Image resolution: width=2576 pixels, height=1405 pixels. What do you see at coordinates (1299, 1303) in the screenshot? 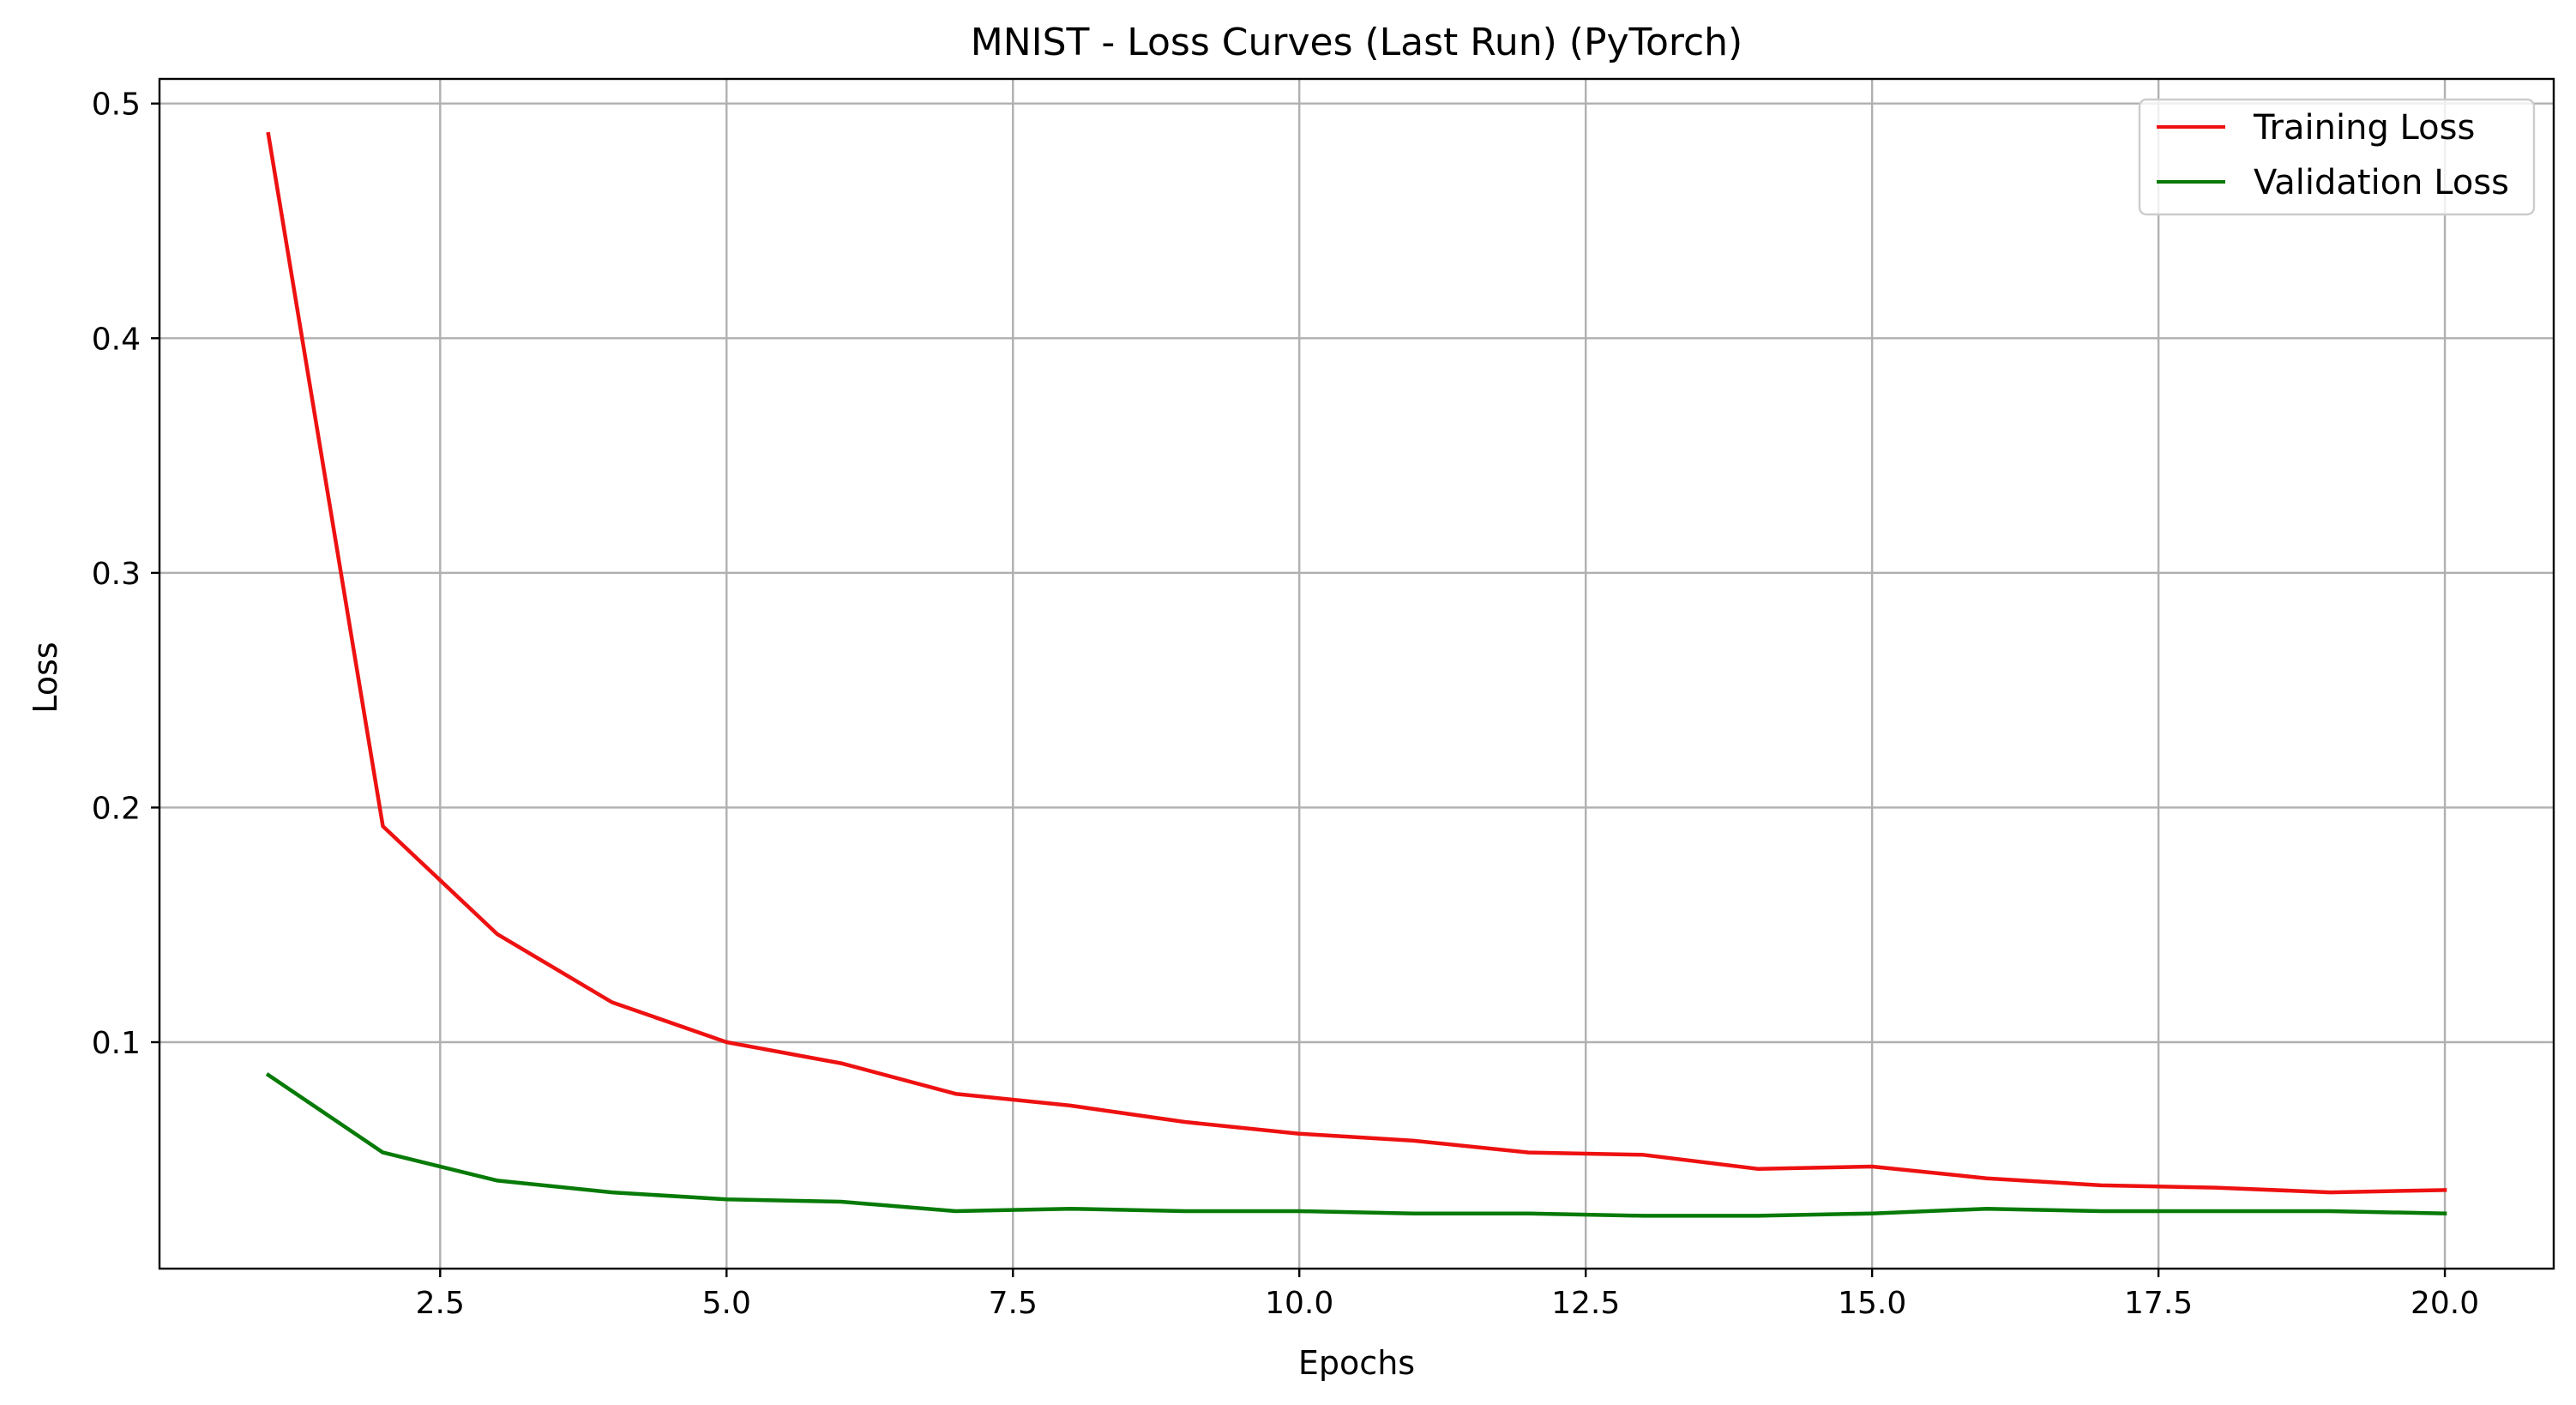
I see `x-tick-label: 10.0` at bounding box center [1299, 1303].